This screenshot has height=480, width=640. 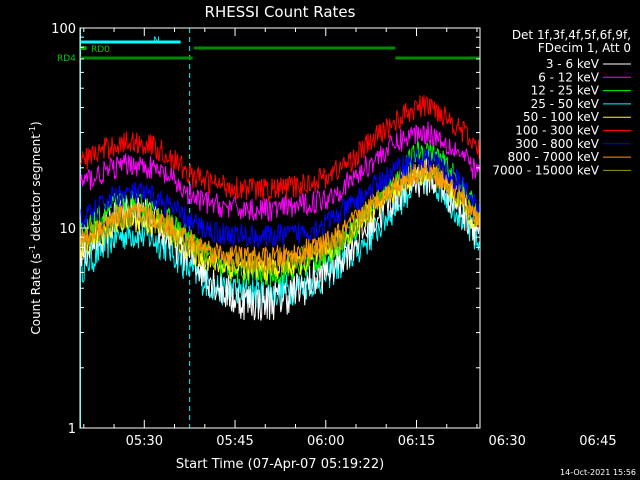 I want to click on legend-header-fdecim: FDecim 1, Att 0, so click(x=584, y=48).